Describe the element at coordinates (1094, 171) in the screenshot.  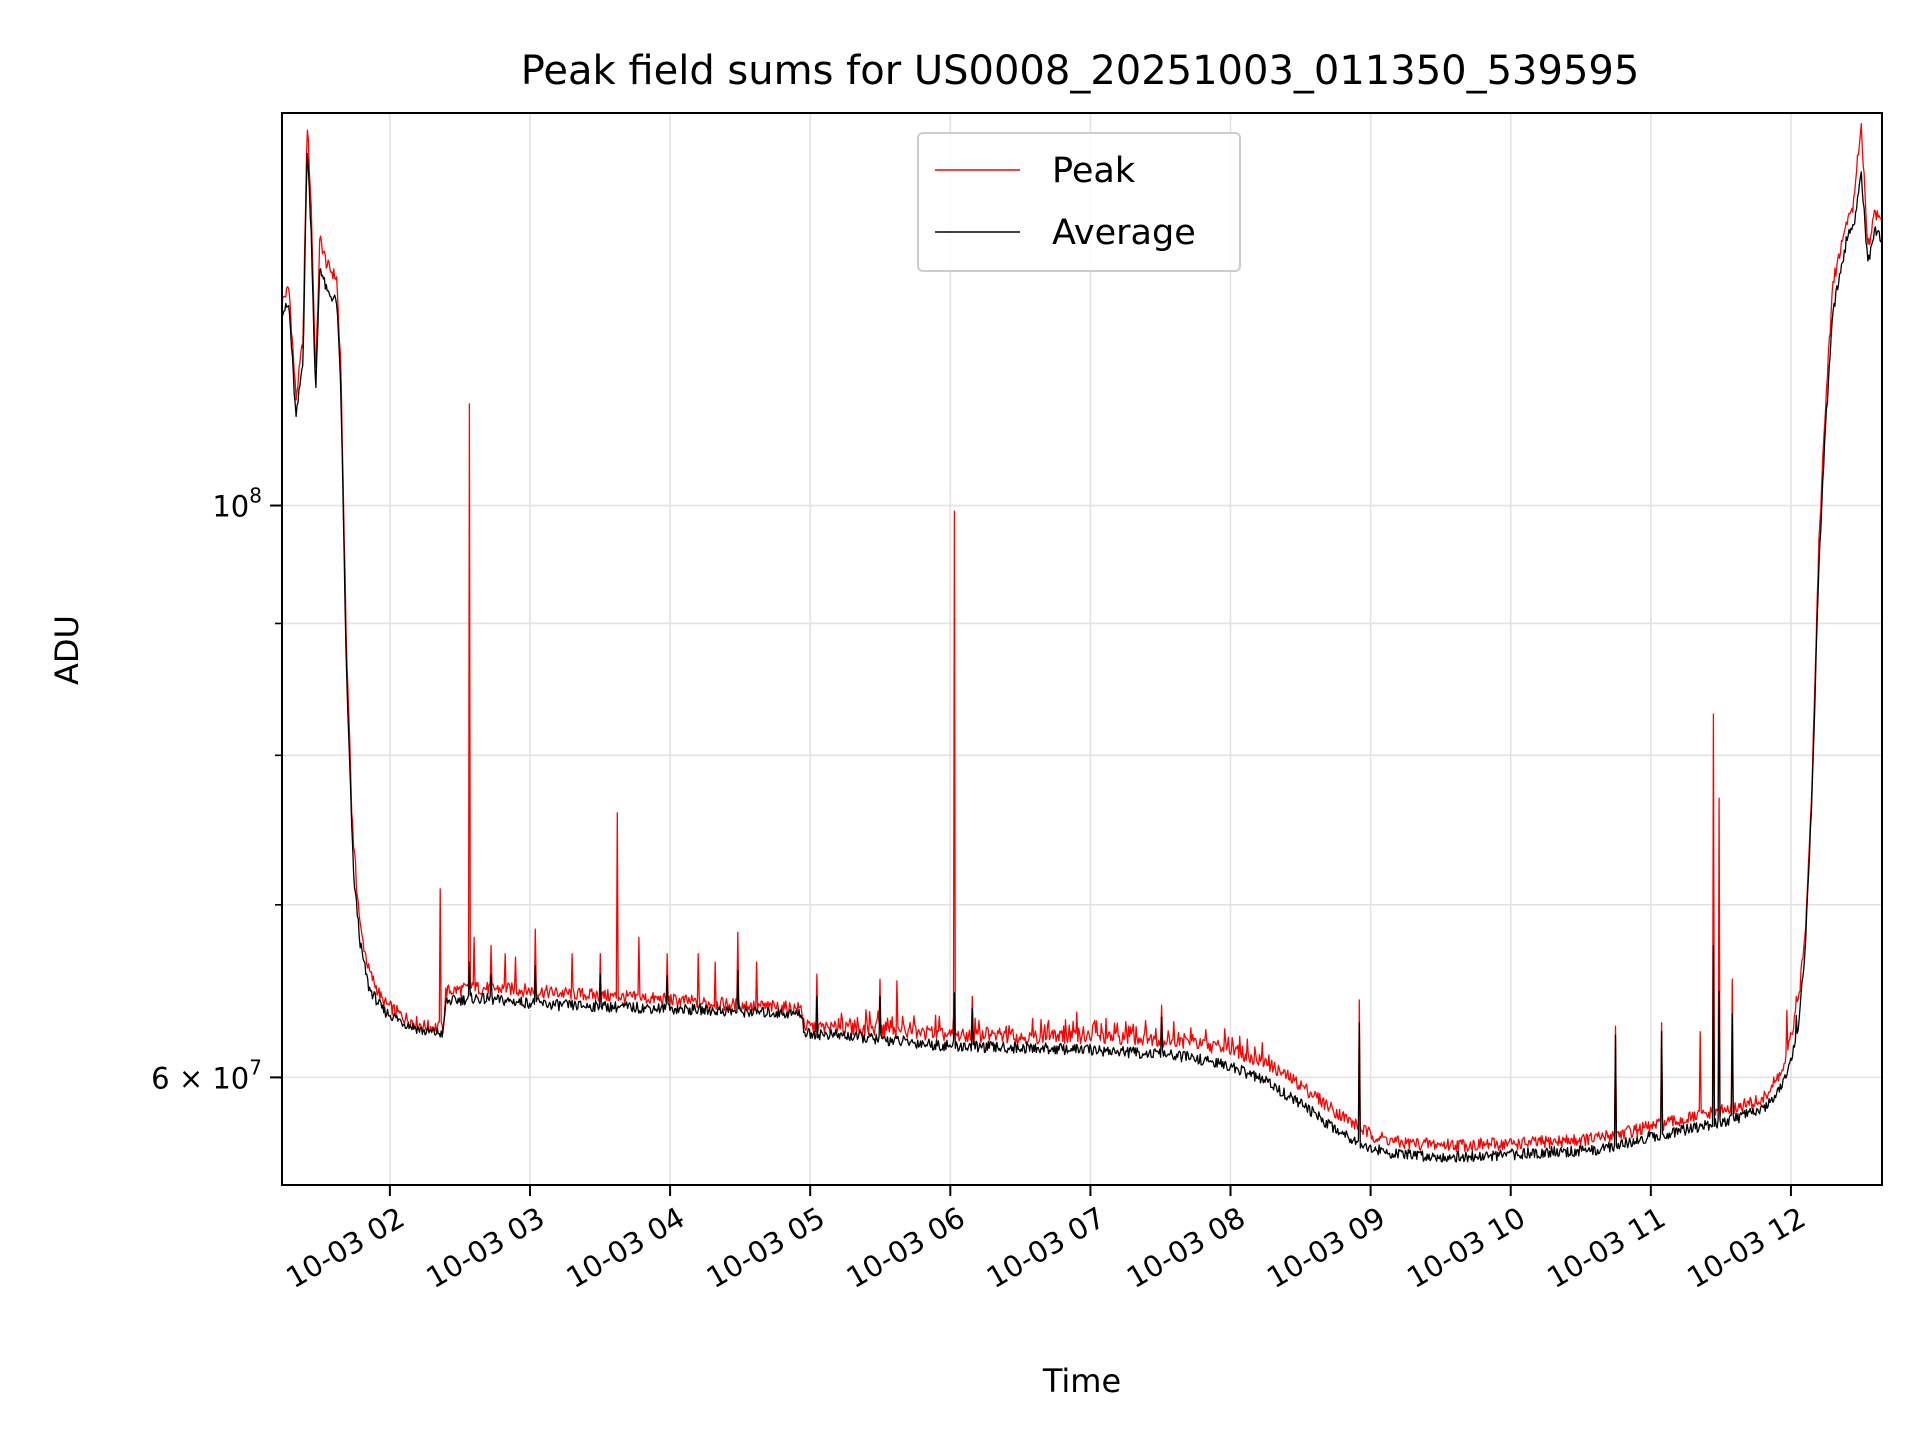
I see `legend-peak-label: Peak` at that location.